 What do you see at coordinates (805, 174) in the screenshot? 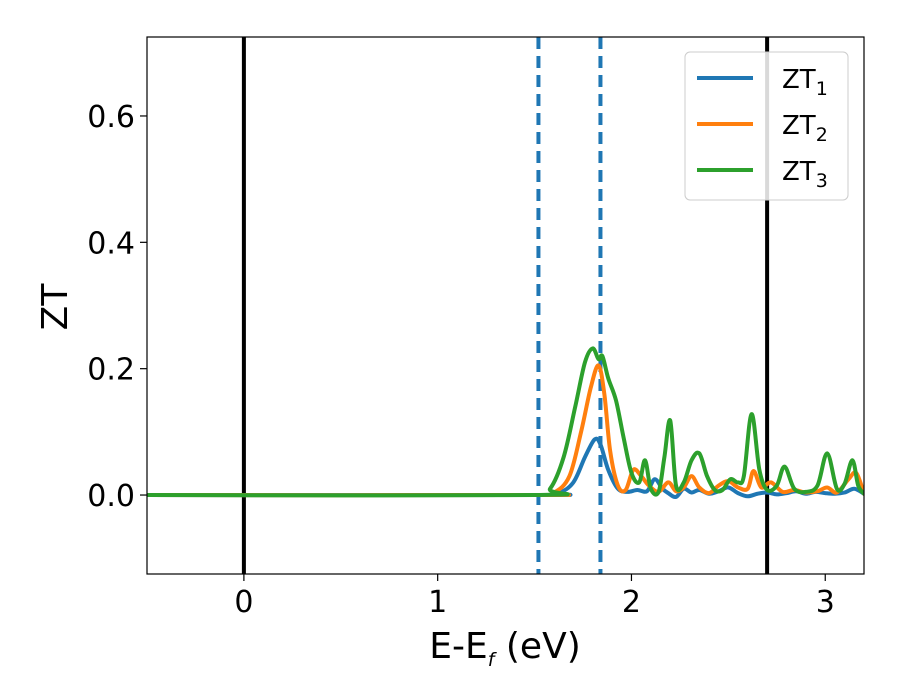
I see `legend-label-zt3: ZT3` at bounding box center [805, 174].